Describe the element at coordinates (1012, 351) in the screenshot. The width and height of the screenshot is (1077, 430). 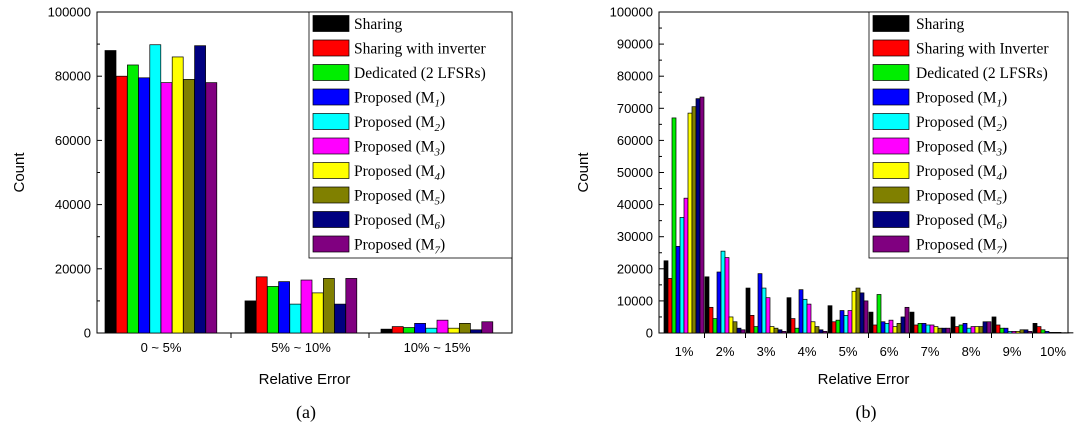
I see `x-tick-label: 9%` at that location.